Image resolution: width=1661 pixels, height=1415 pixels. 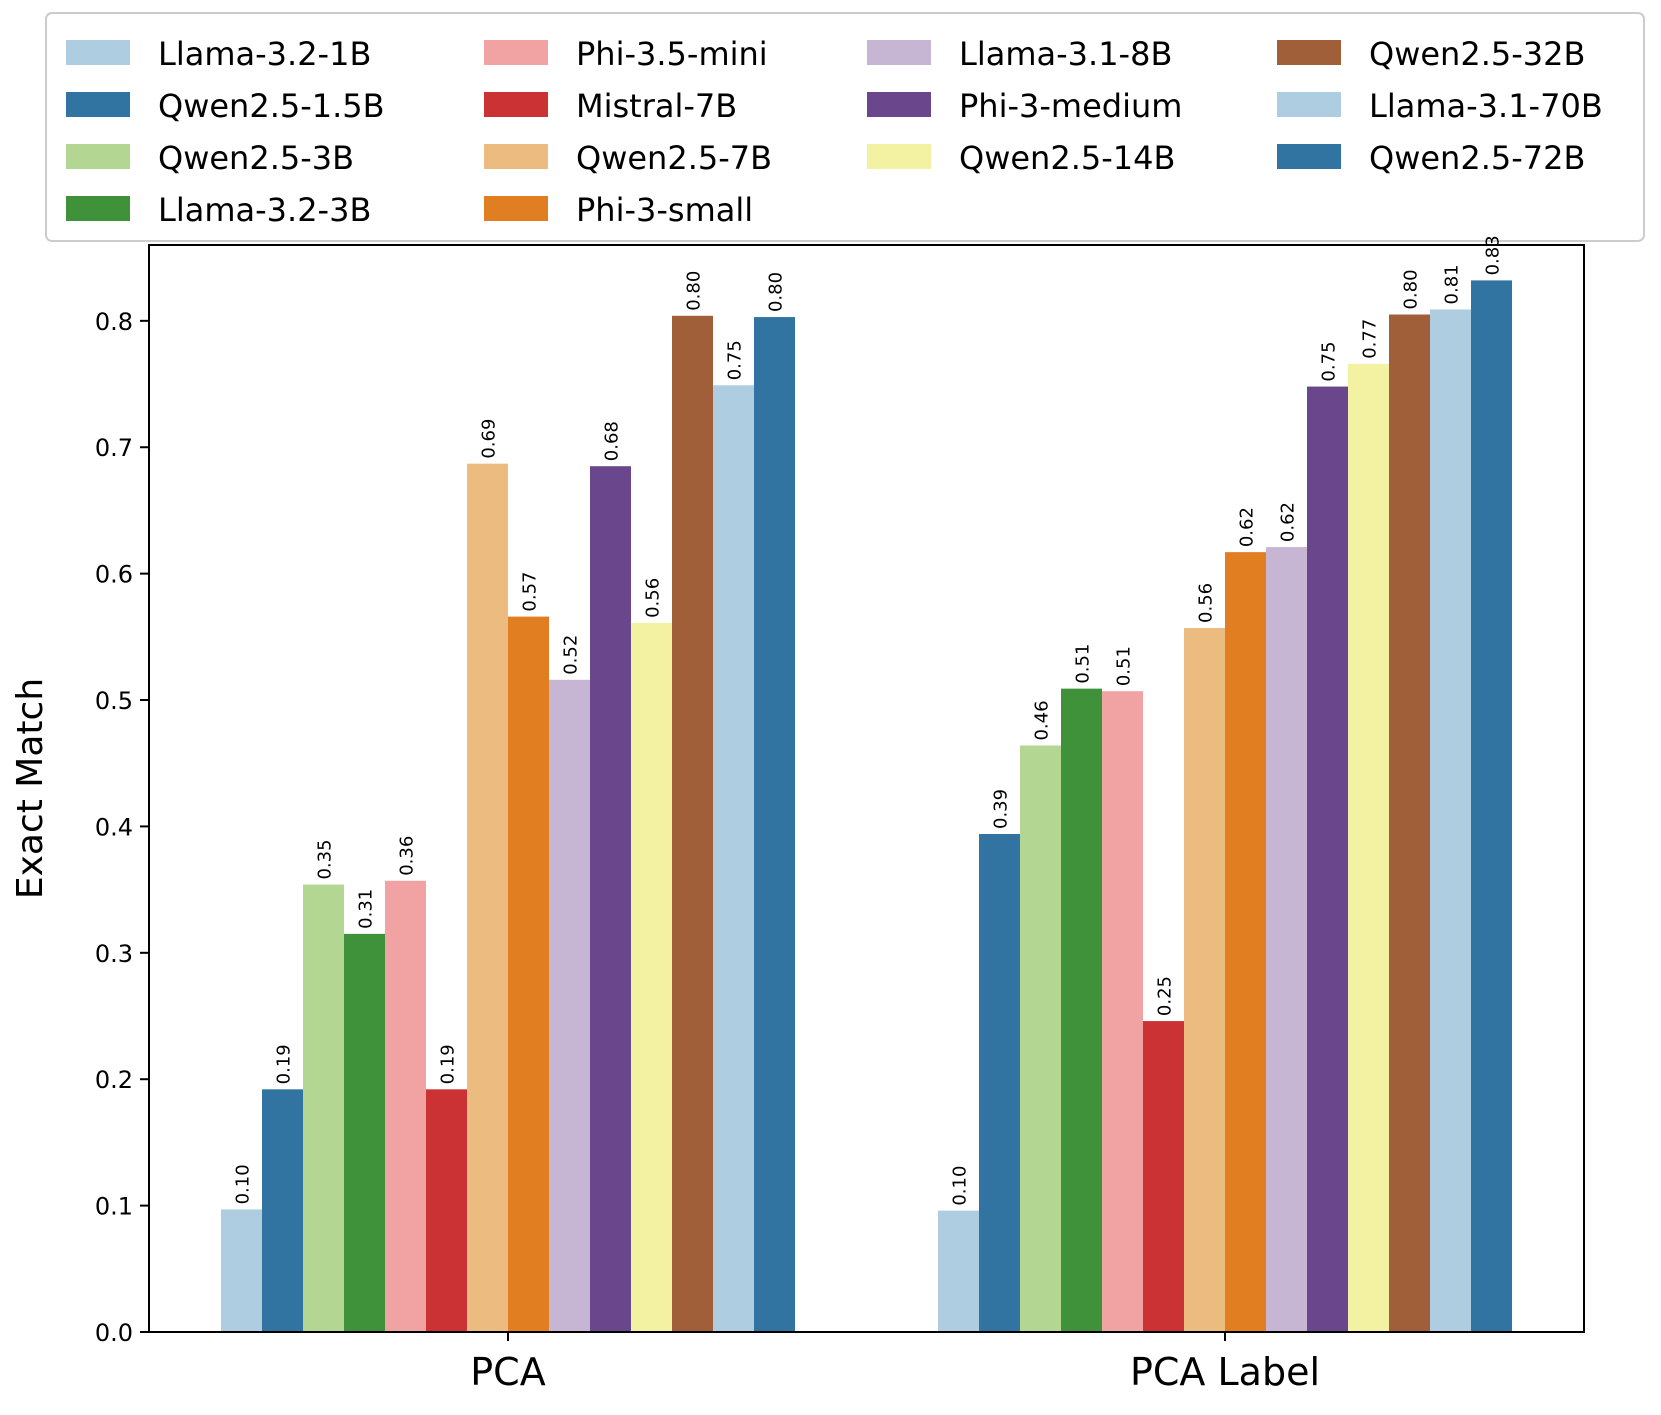 What do you see at coordinates (114, 575) in the screenshot?
I see `y-tick-label: 0.6` at bounding box center [114, 575].